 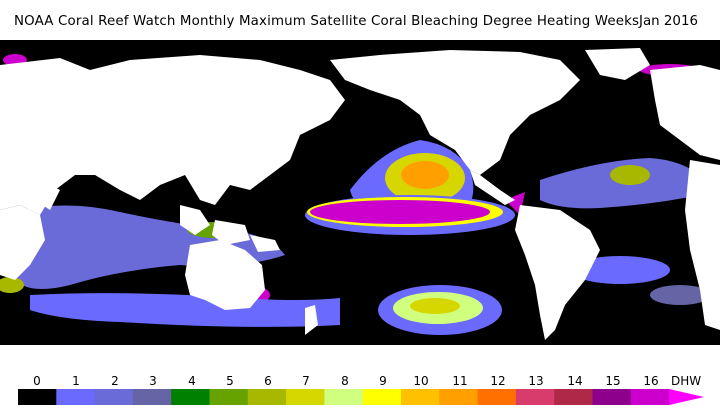 I want to click on legend-tick-6: 6, so click(x=268, y=381).